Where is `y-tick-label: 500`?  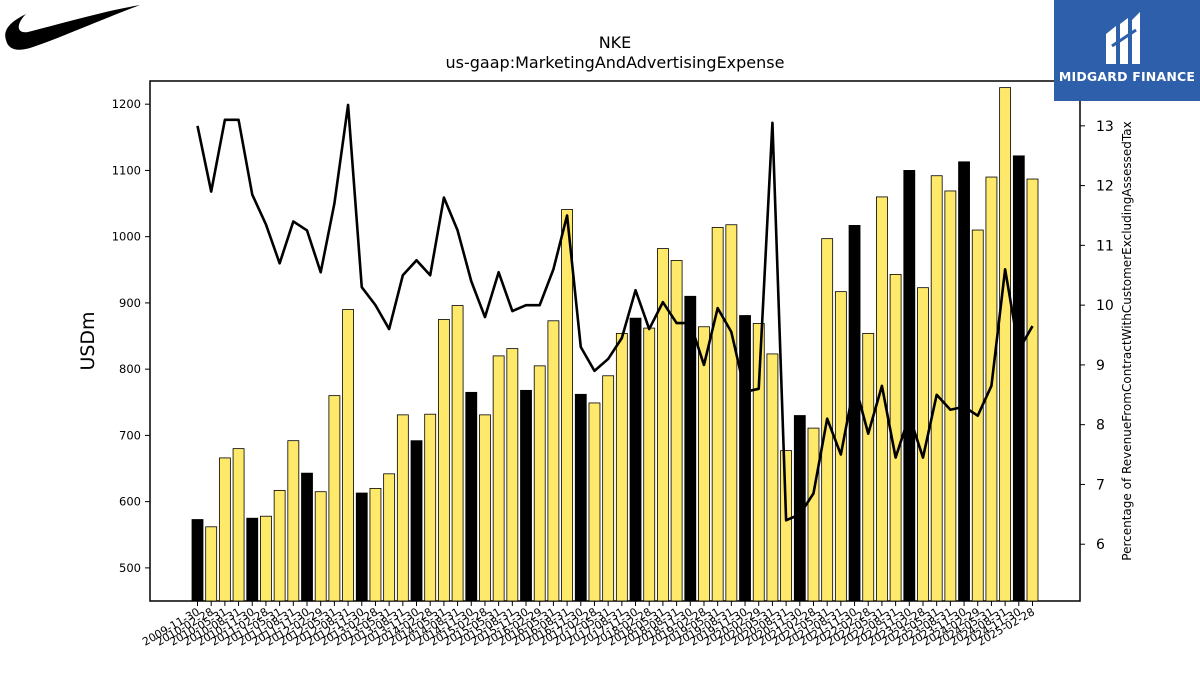 y-tick-label: 500 is located at coordinates (130, 568).